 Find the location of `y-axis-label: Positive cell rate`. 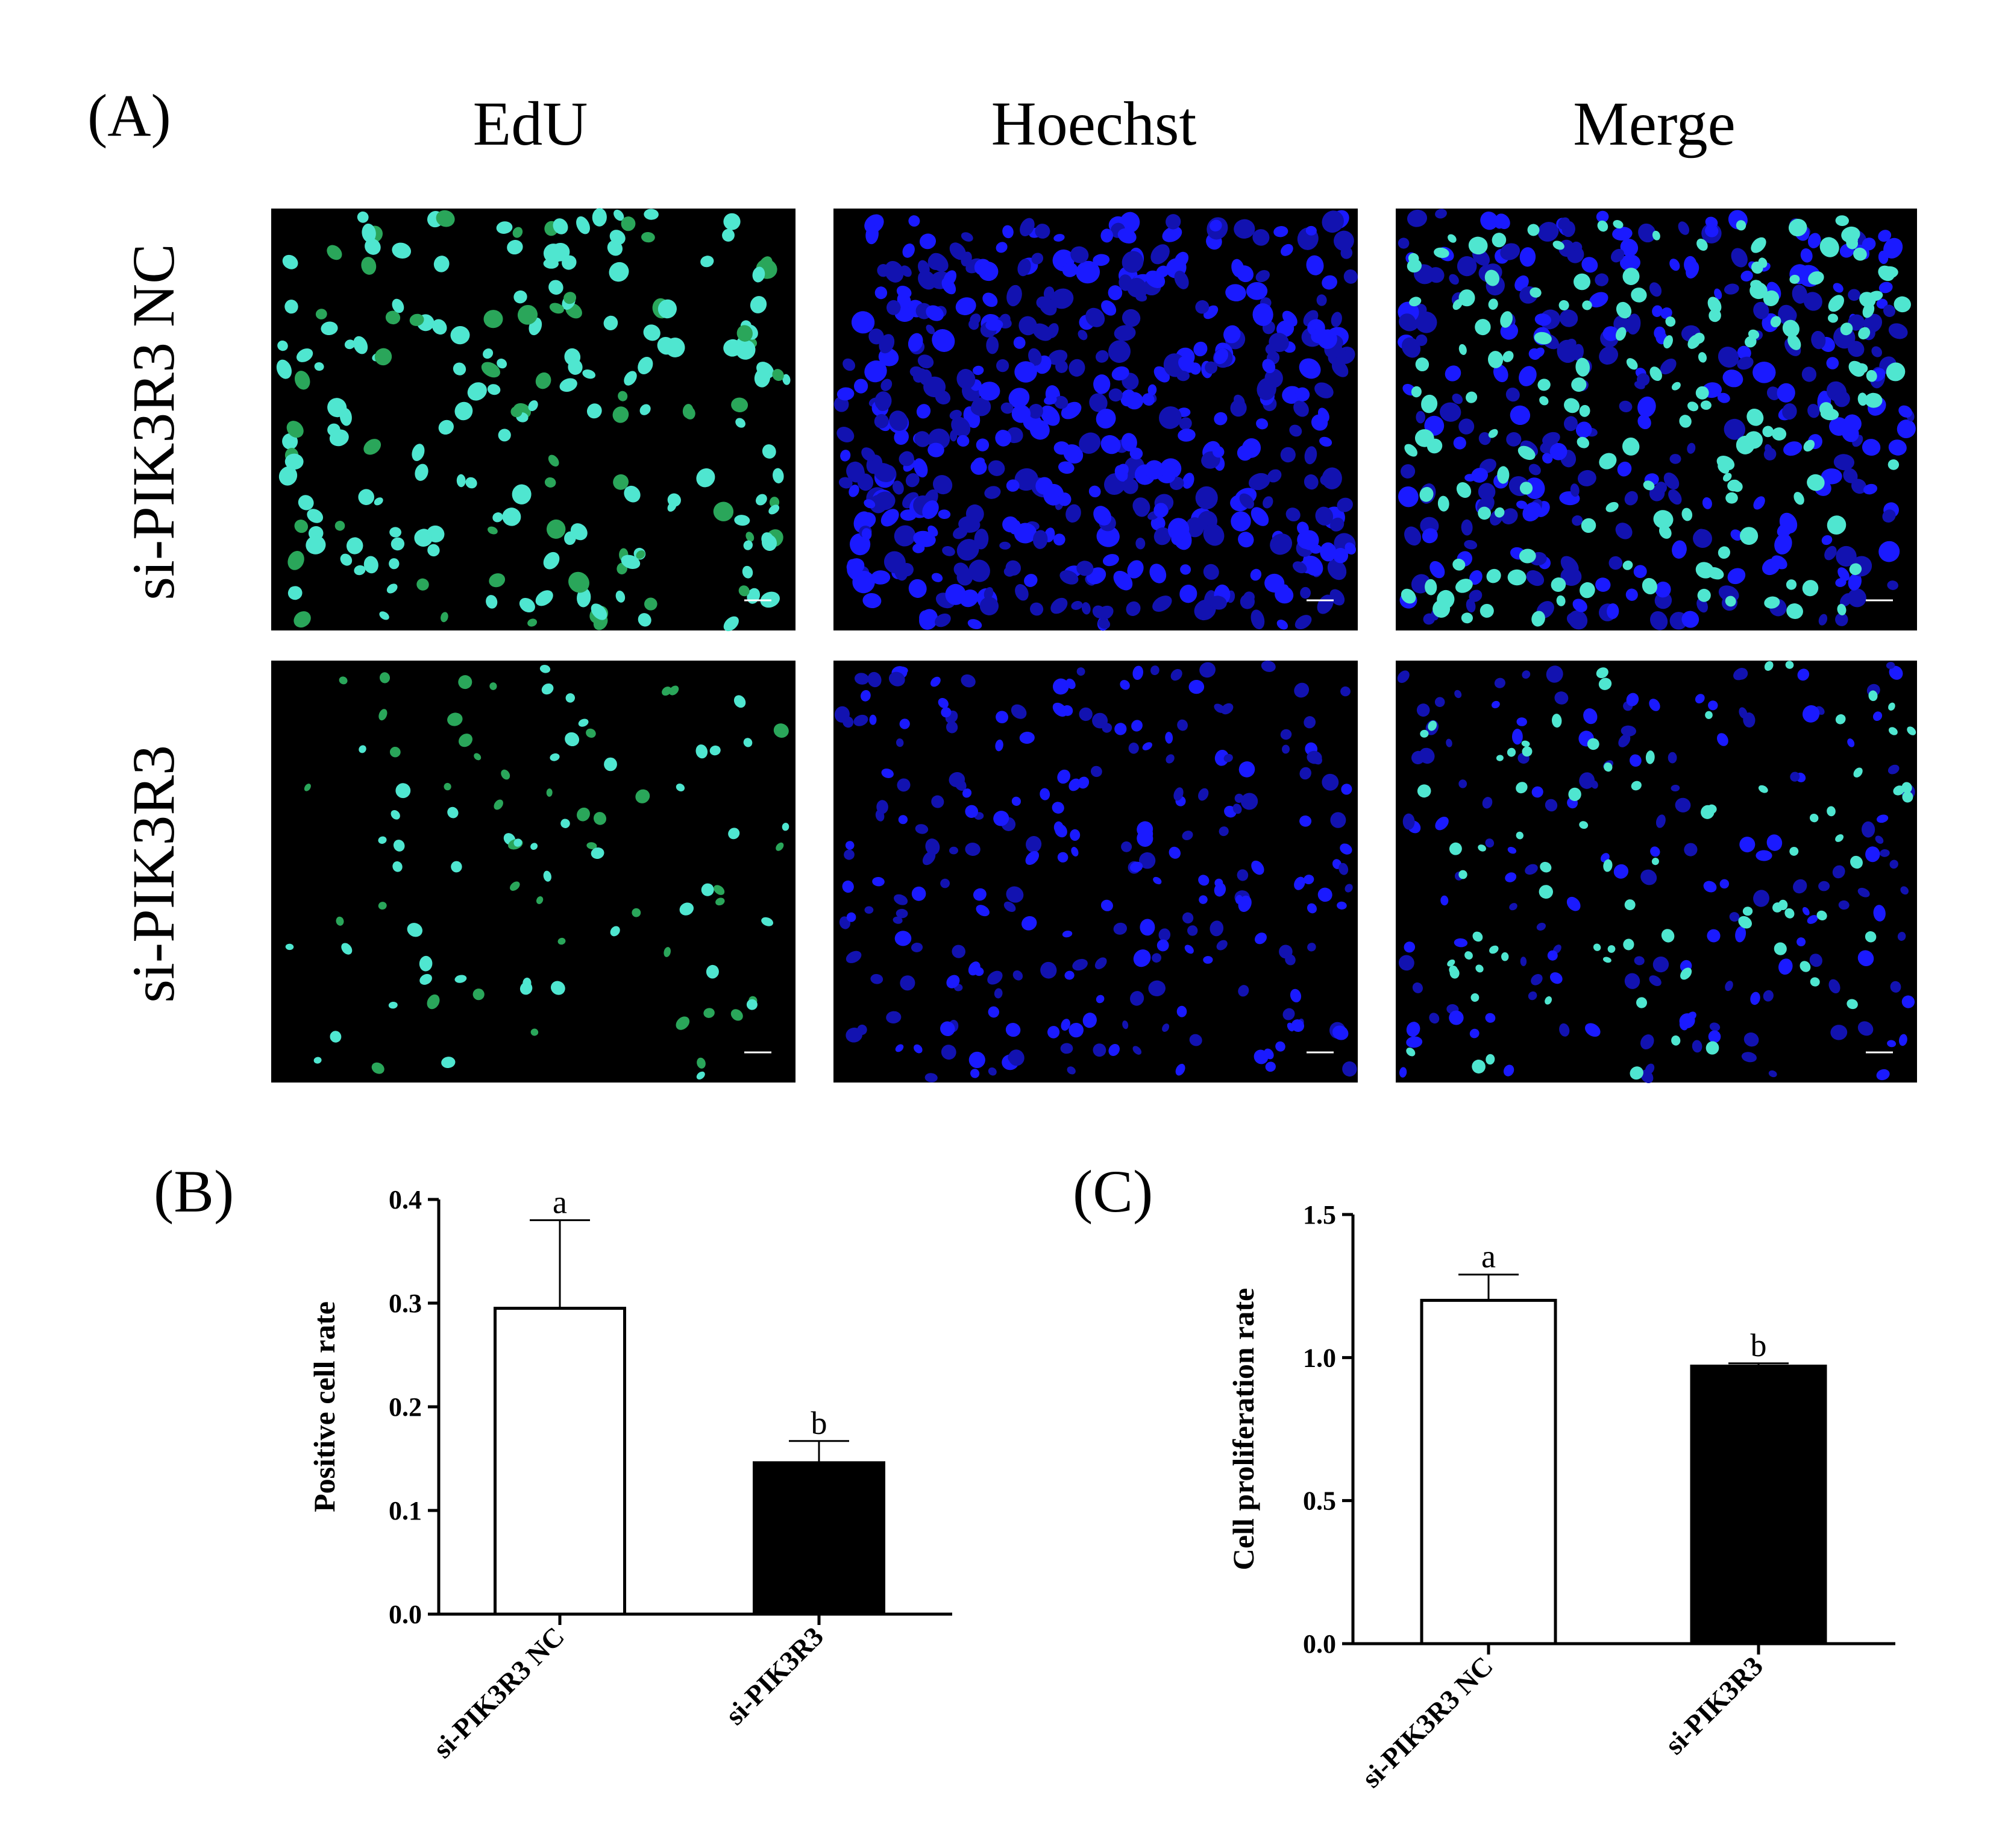

y-axis-label: Positive cell rate is located at coordinates (324, 1407).